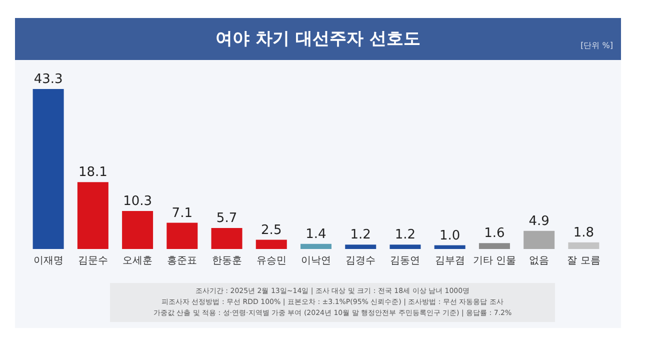 The height and width of the screenshot is (337, 645). I want to click on data-label: 18.1, so click(93, 172).